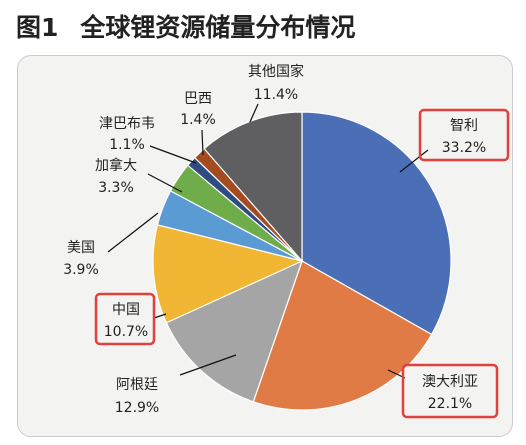 The width and height of the screenshot is (526, 445). Describe the element at coordinates (126, 332) in the screenshot. I see `slice-value-label: 10.7%` at that location.